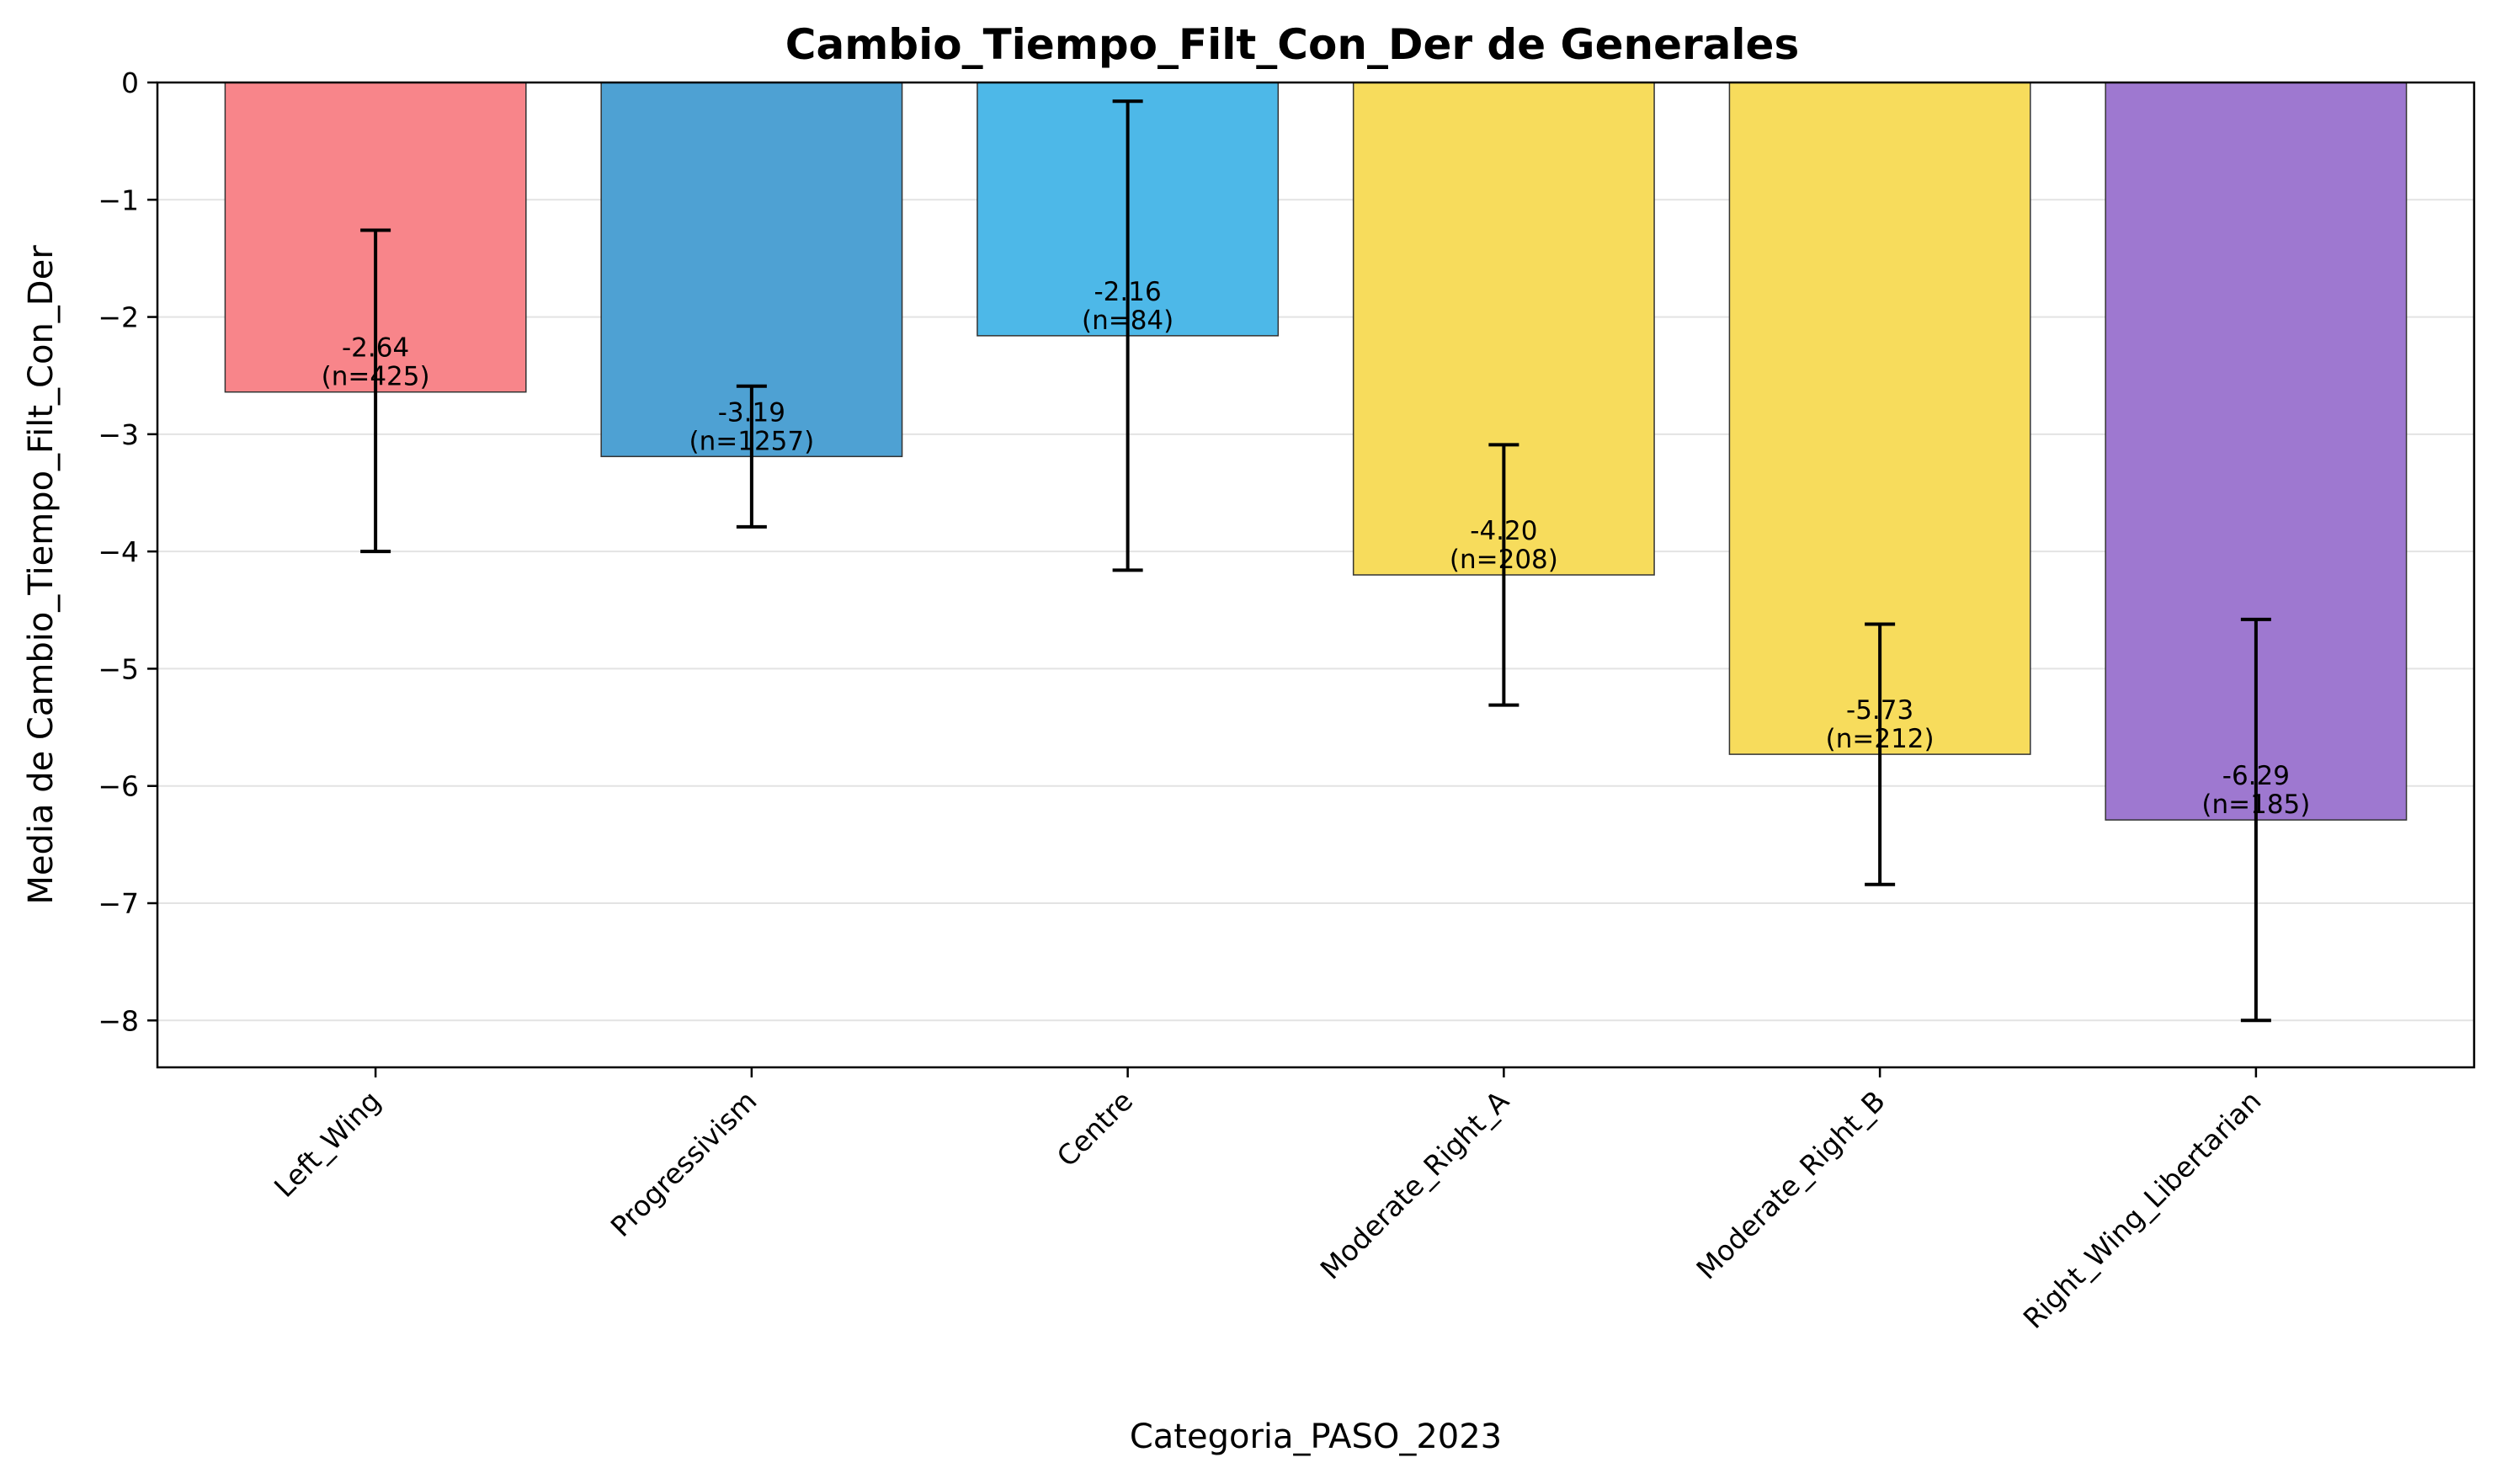 This screenshot has height=1484, width=2496. I want to click on value-label: -5.73, so click(1880, 710).